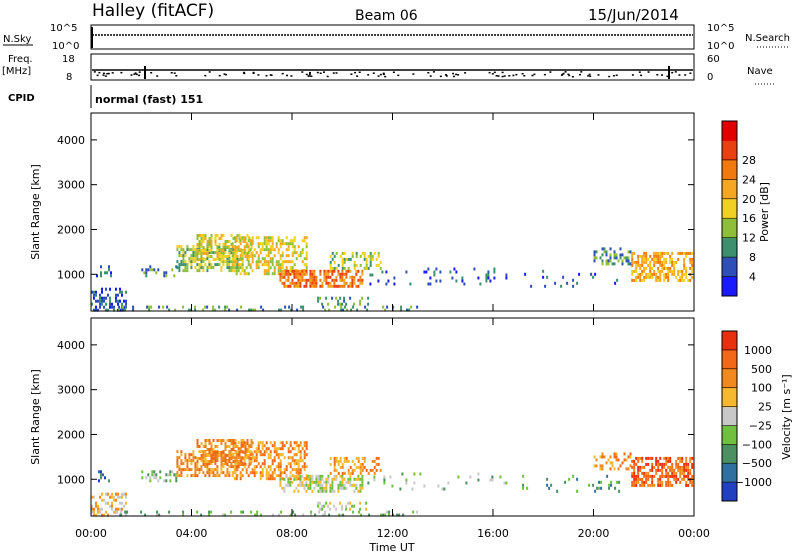  I want to click on colorbar-tick-label: 28, so click(749, 160).